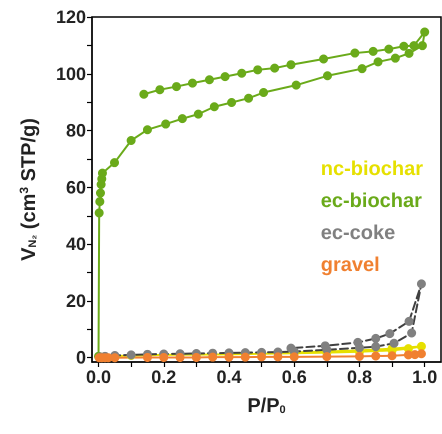 The image size is (442, 434). I want to click on text: ec-biochar, so click(371, 201).